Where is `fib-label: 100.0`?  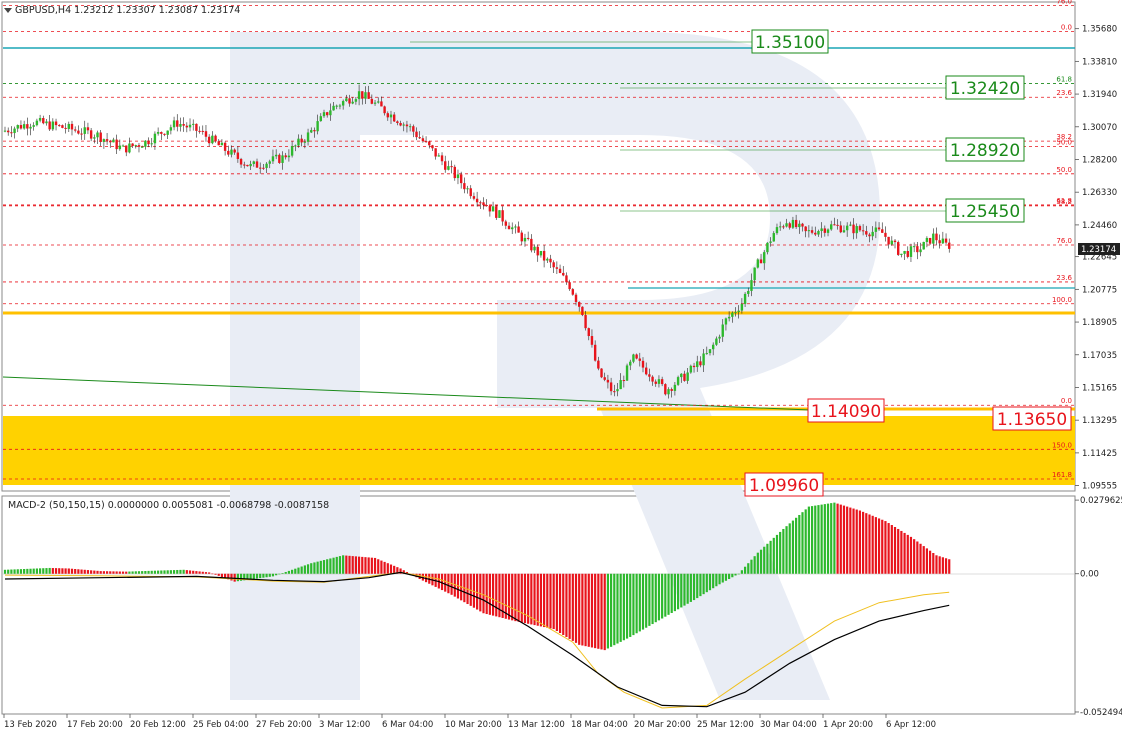
fib-label: 100.0 is located at coordinates (1062, 300).